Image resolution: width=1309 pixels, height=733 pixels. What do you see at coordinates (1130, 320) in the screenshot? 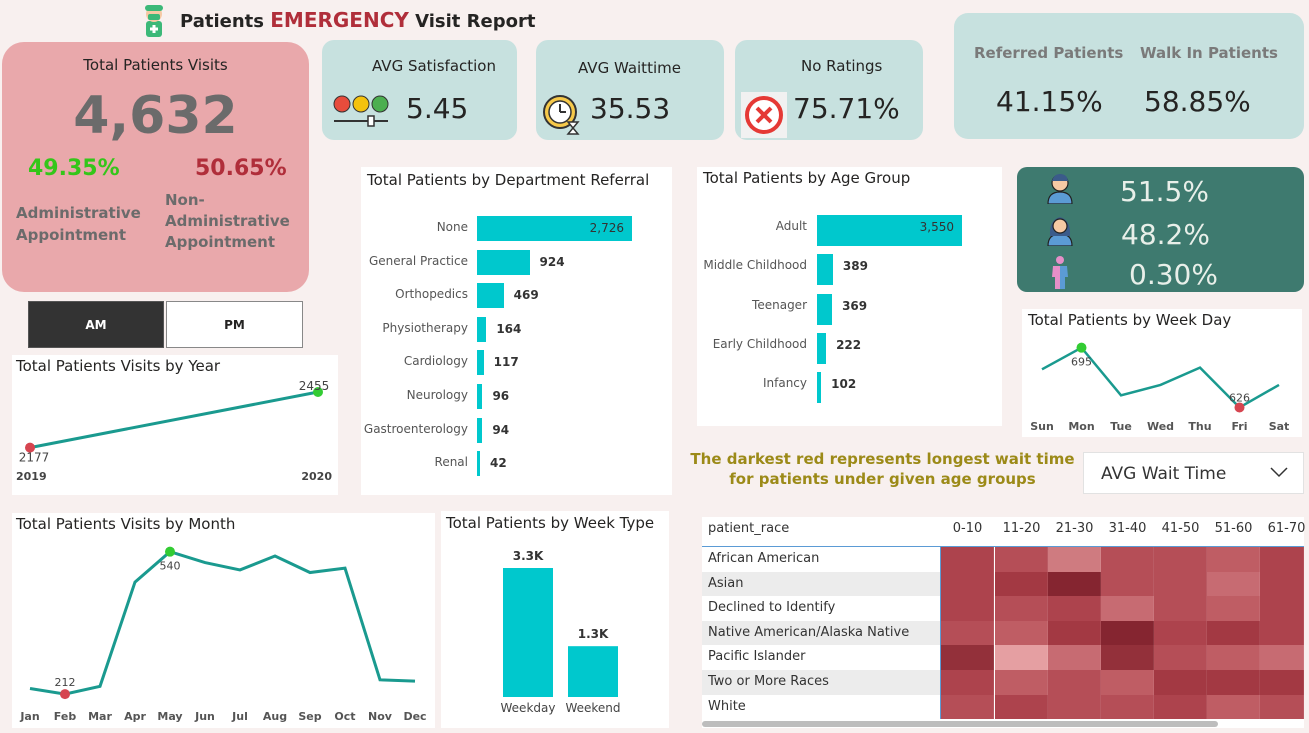
I see `weekday-title: Total Patients by Week Day` at bounding box center [1130, 320].